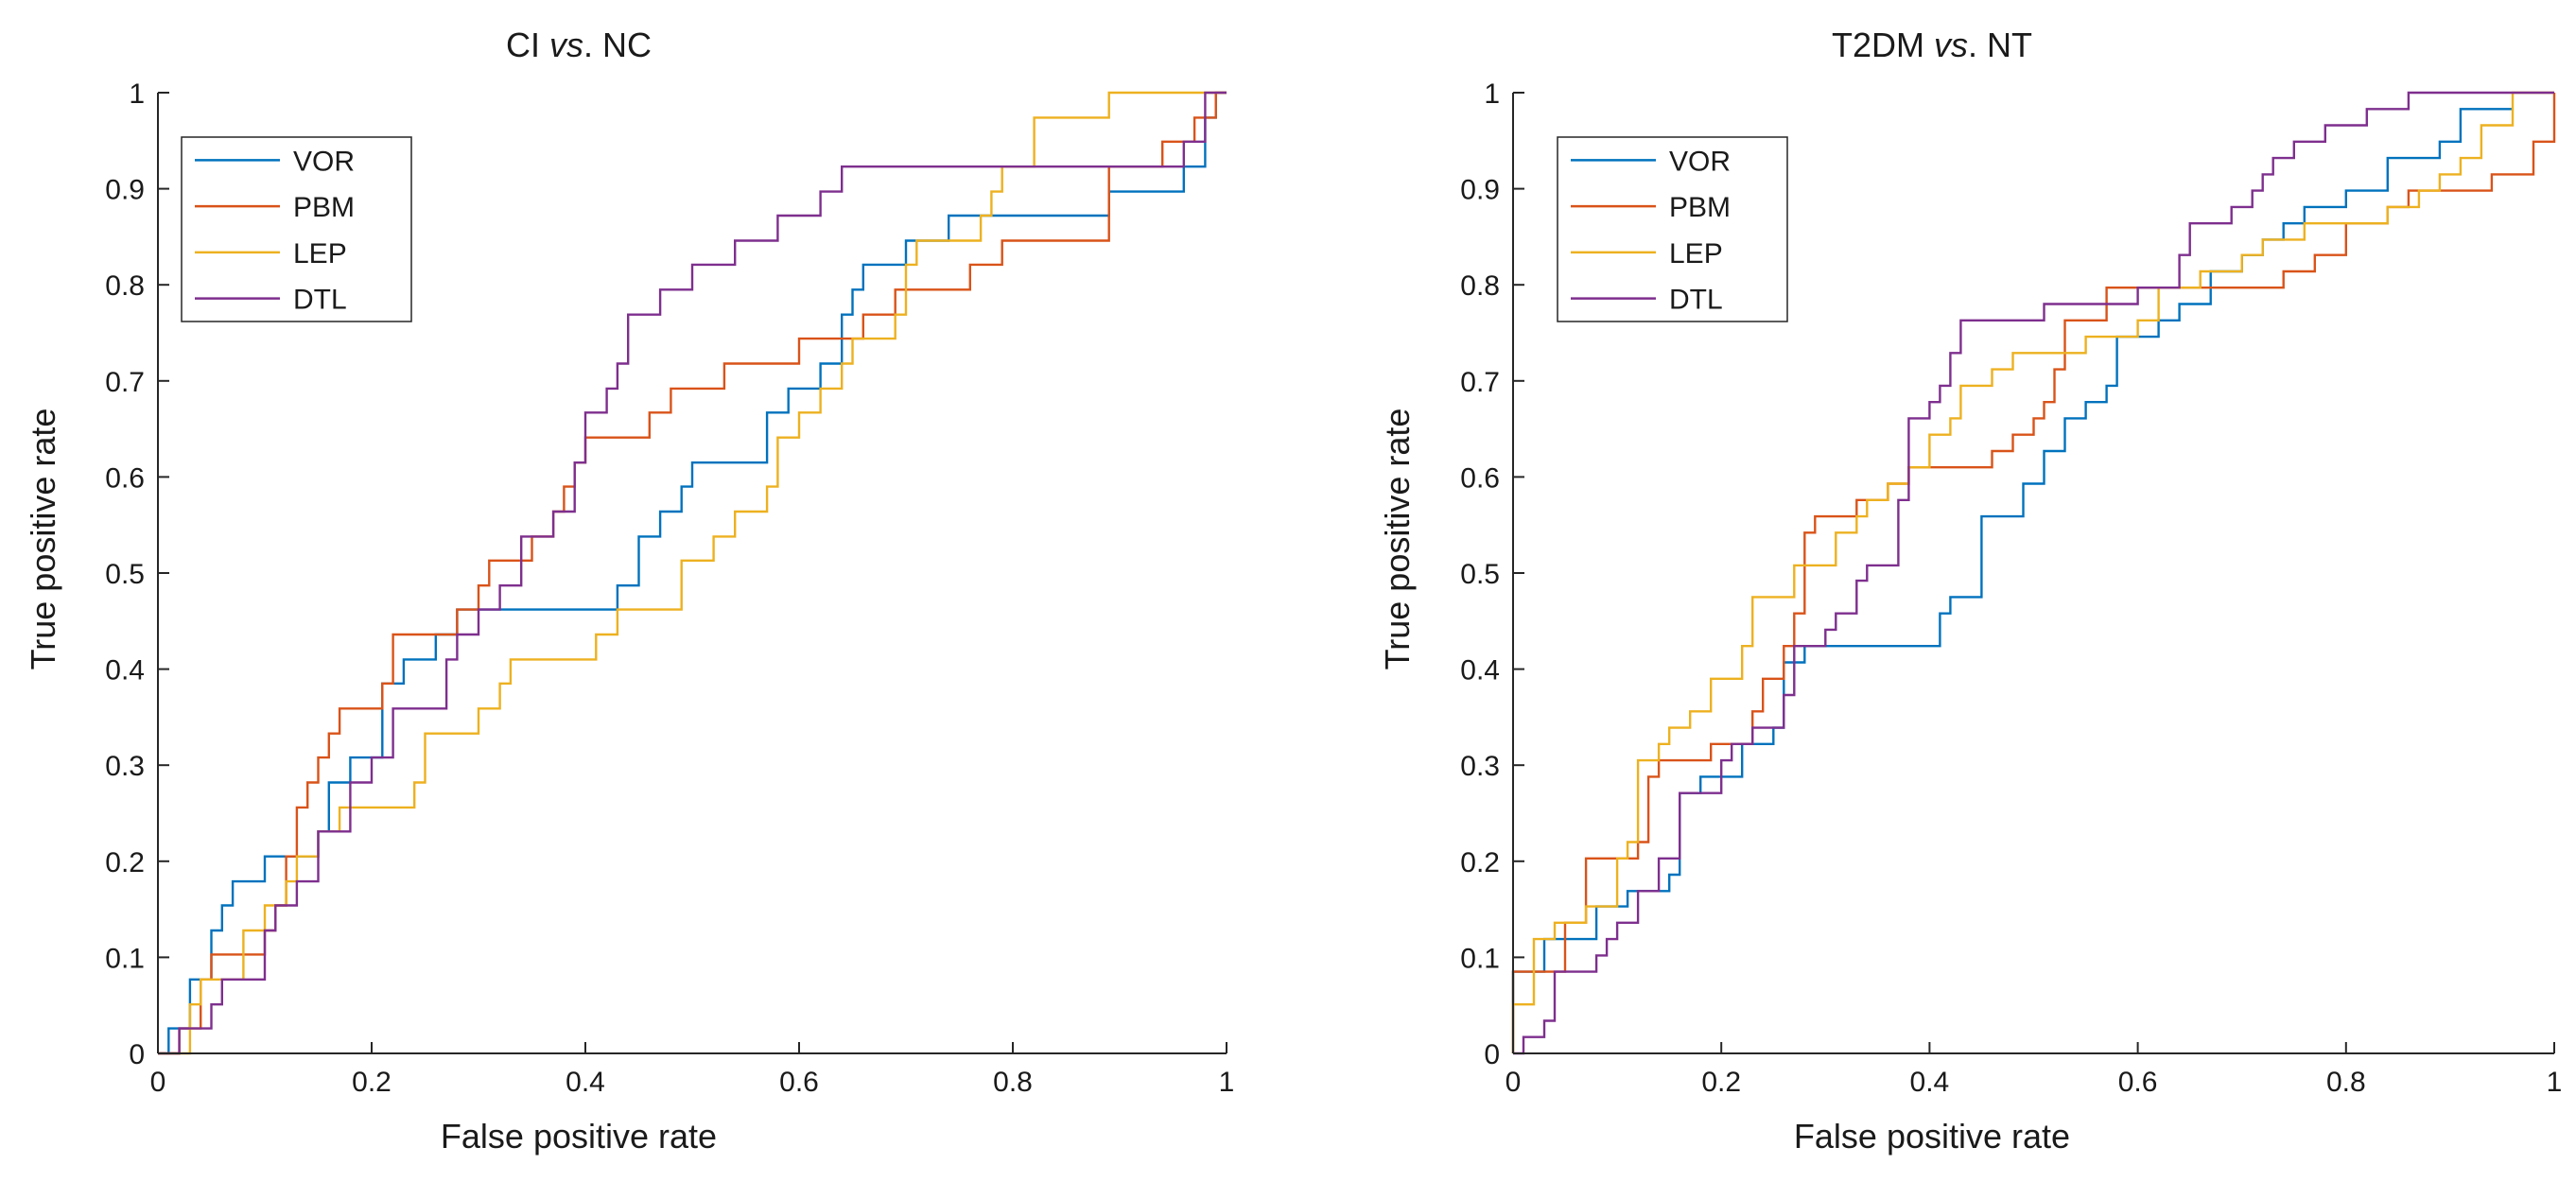 This screenshot has height=1182, width=2576. I want to click on title-part: . NT, so click(2000, 45).